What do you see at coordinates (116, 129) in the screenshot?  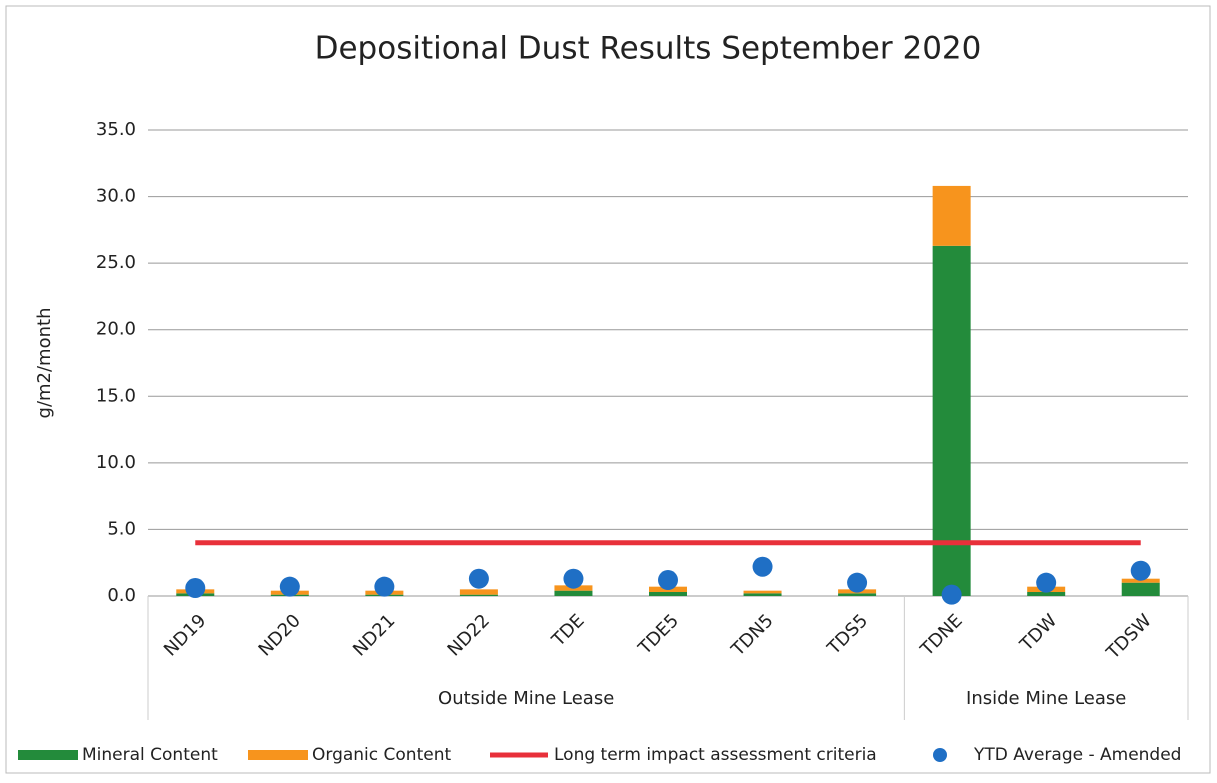 I see `y-tick-label: 35.0` at bounding box center [116, 129].